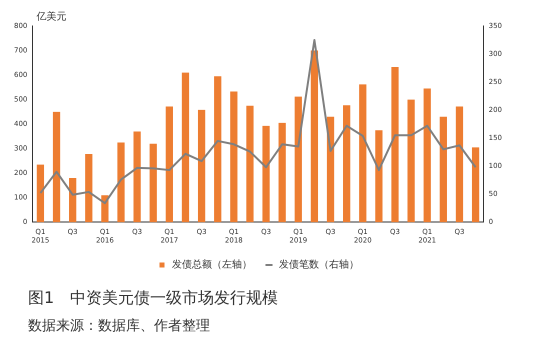  What do you see at coordinates (154, 298) in the screenshot?
I see `text: 图1 中资美元债一级市场发行规模` at bounding box center [154, 298].